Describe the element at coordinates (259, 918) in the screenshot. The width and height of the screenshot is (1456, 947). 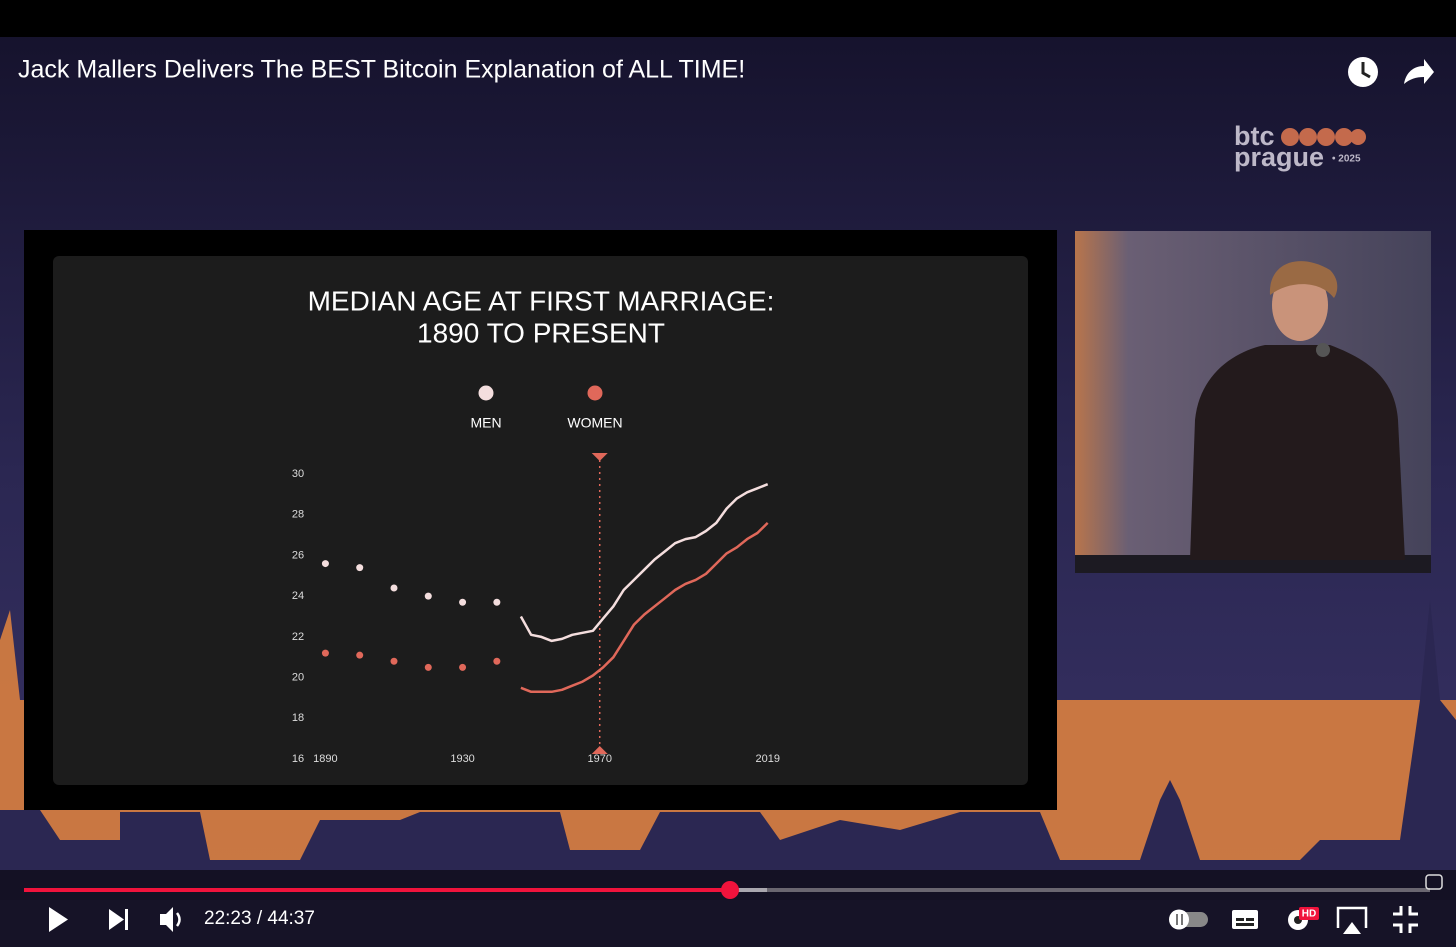
I see `time-display: 22:23 / 44:37` at that location.